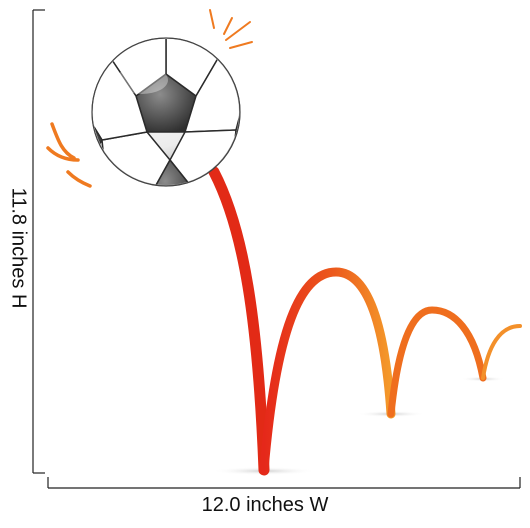 The width and height of the screenshot is (530, 528). Describe the element at coordinates (18, 248) in the screenshot. I see `height-label: 11.8 inches H` at that location.